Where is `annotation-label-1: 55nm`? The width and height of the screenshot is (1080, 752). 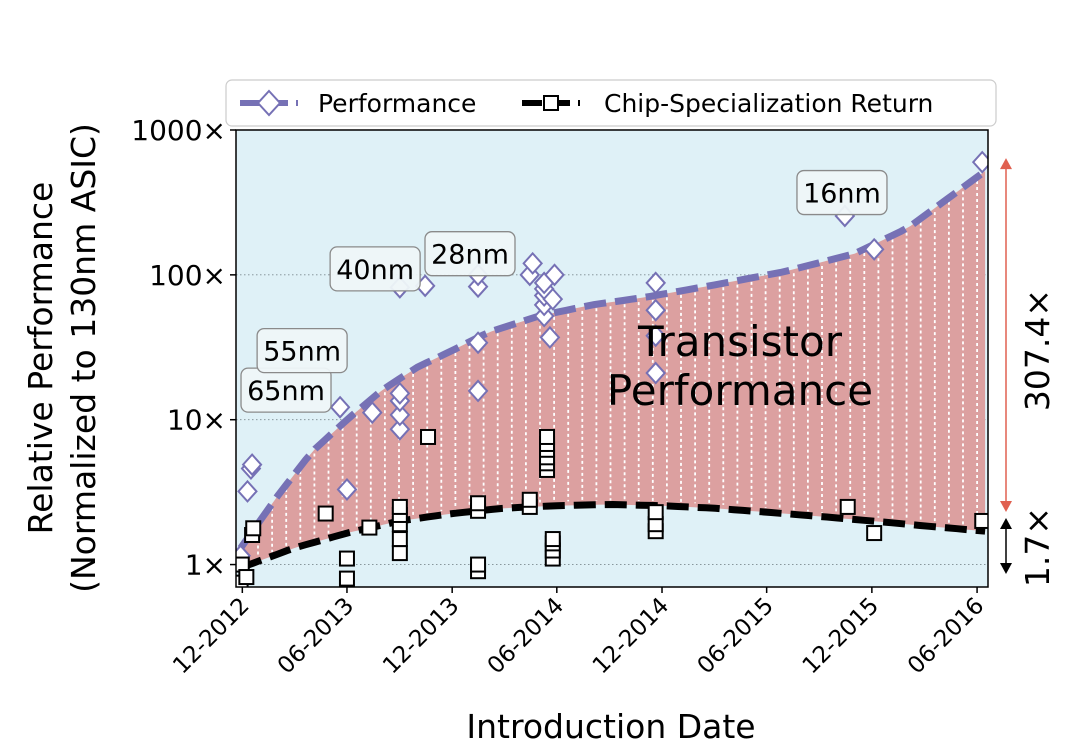 annotation-label-1: 55nm is located at coordinates (302, 352).